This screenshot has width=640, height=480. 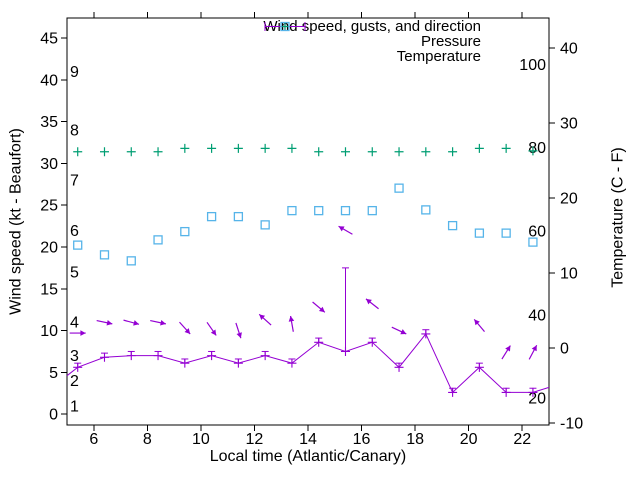 What do you see at coordinates (532, 65) in the screenshot?
I see `fahrenheit-inner-label: 100` at bounding box center [532, 65].